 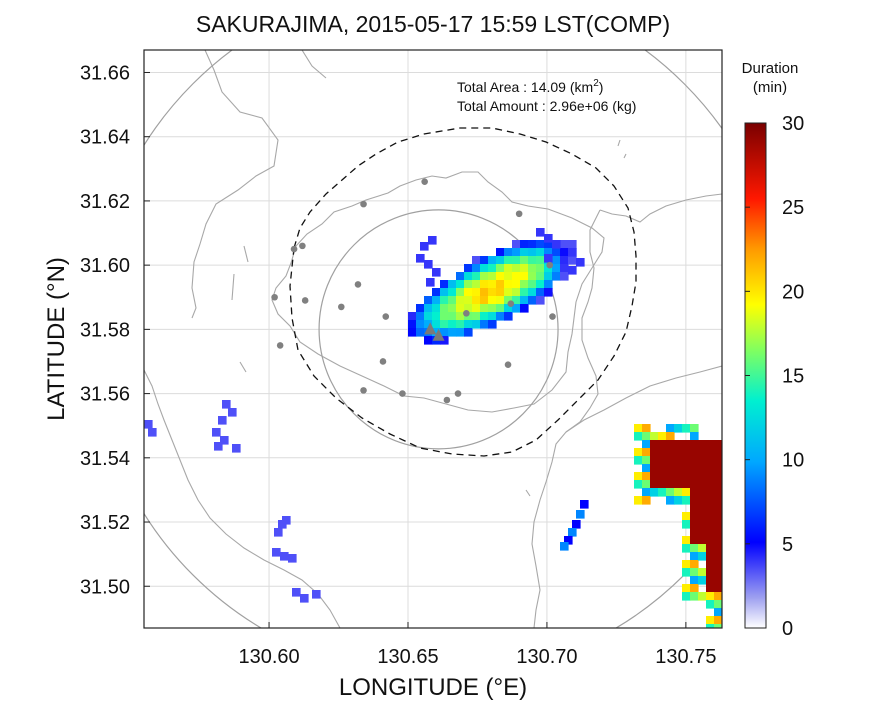 What do you see at coordinates (793, 208) in the screenshot?
I see `colorbar-tick-label: 25` at bounding box center [793, 208].